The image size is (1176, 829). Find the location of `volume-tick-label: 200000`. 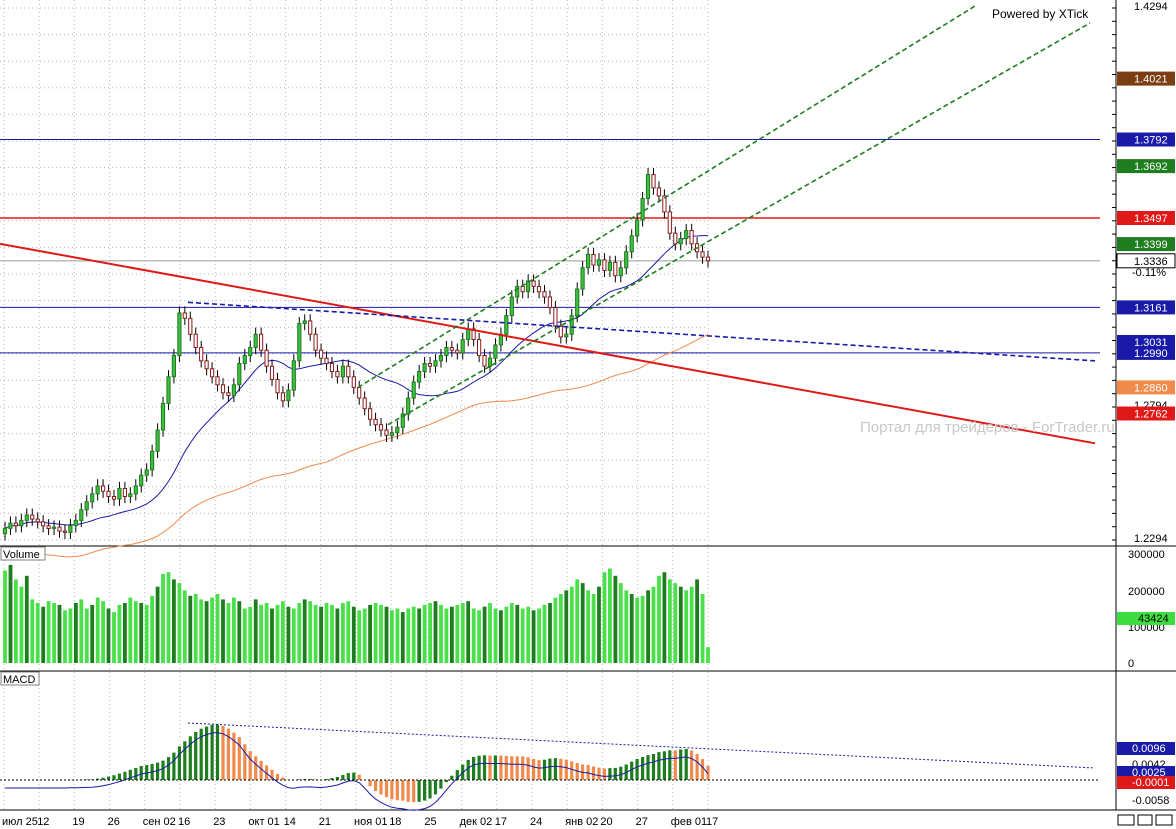

volume-tick-label: 200000 is located at coordinates (1146, 592).